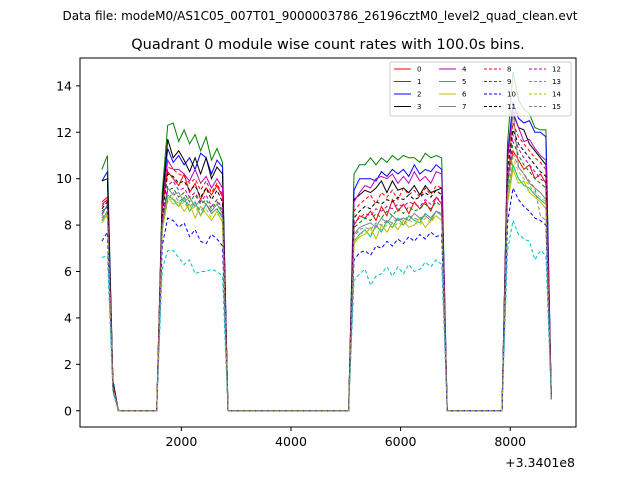 Image resolution: width=640 pixels, height=480 pixels. I want to click on legend-label-6: 6, so click(464, 95).